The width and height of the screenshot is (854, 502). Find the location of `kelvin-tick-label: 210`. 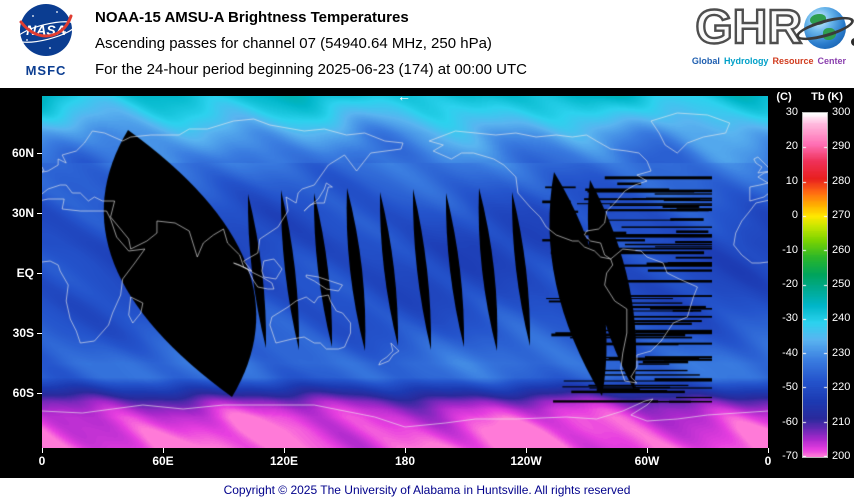

kelvin-tick-label: 210 is located at coordinates (841, 421).